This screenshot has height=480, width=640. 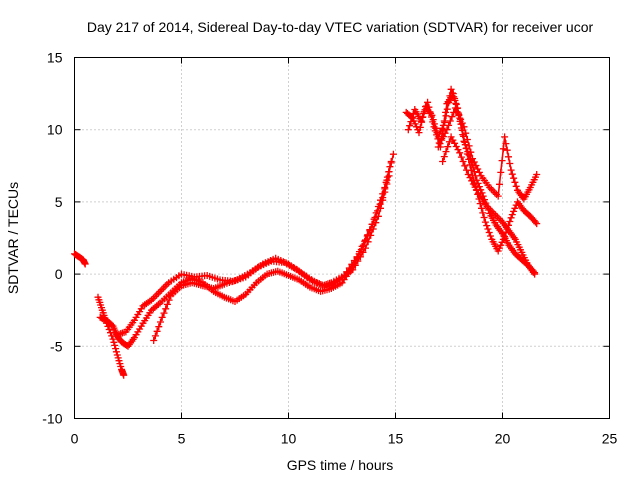 I want to click on y-tick-label: -10, so click(x=52, y=419).